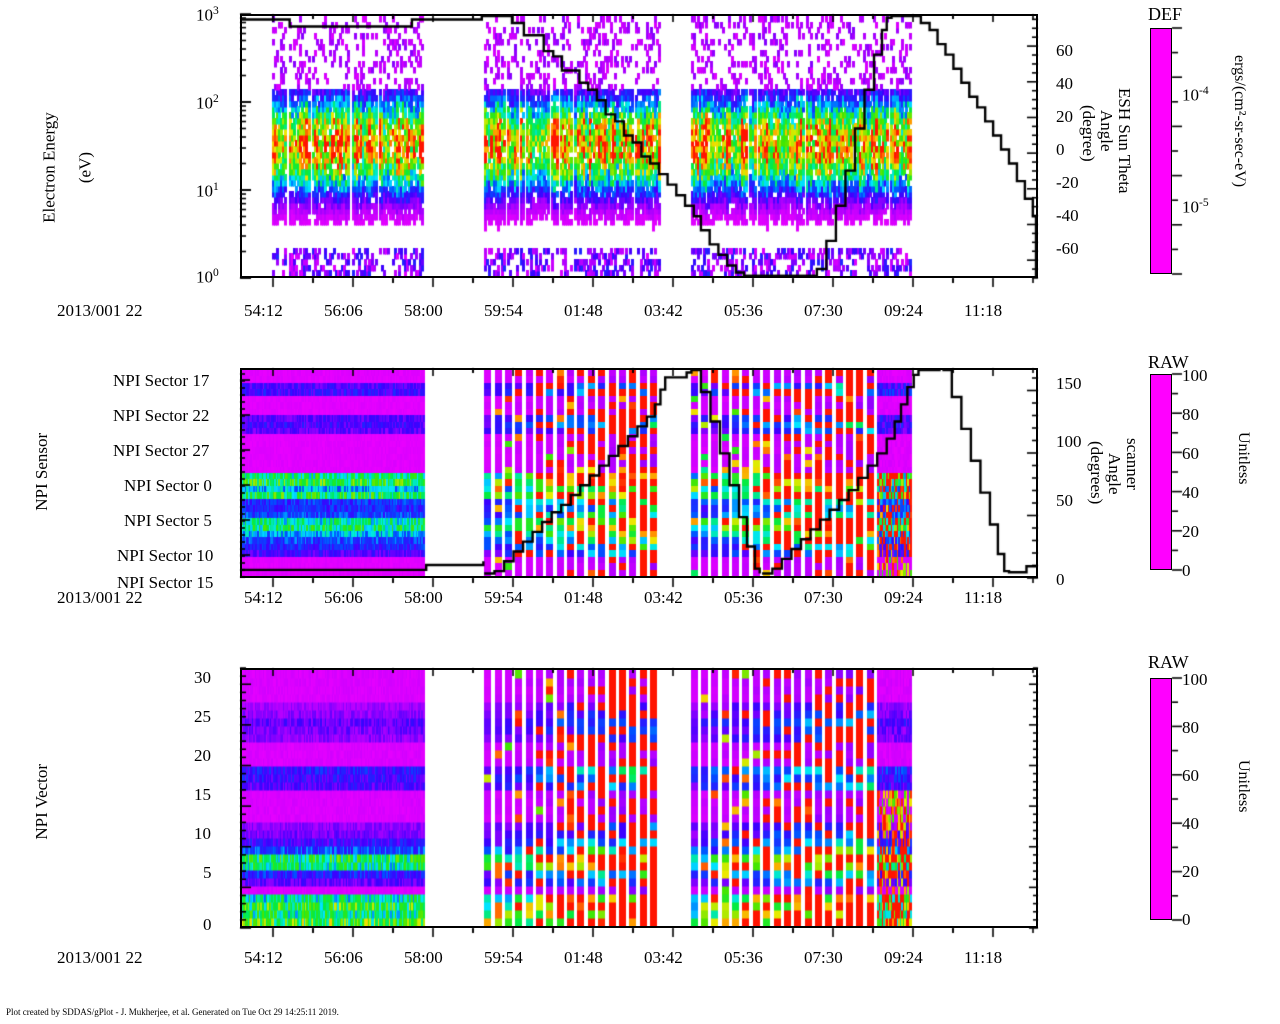 This screenshot has height=1024, width=1280. Describe the element at coordinates (583, 597) in the screenshot. I see `time-axis-tick-2-4: 01:48` at that location.